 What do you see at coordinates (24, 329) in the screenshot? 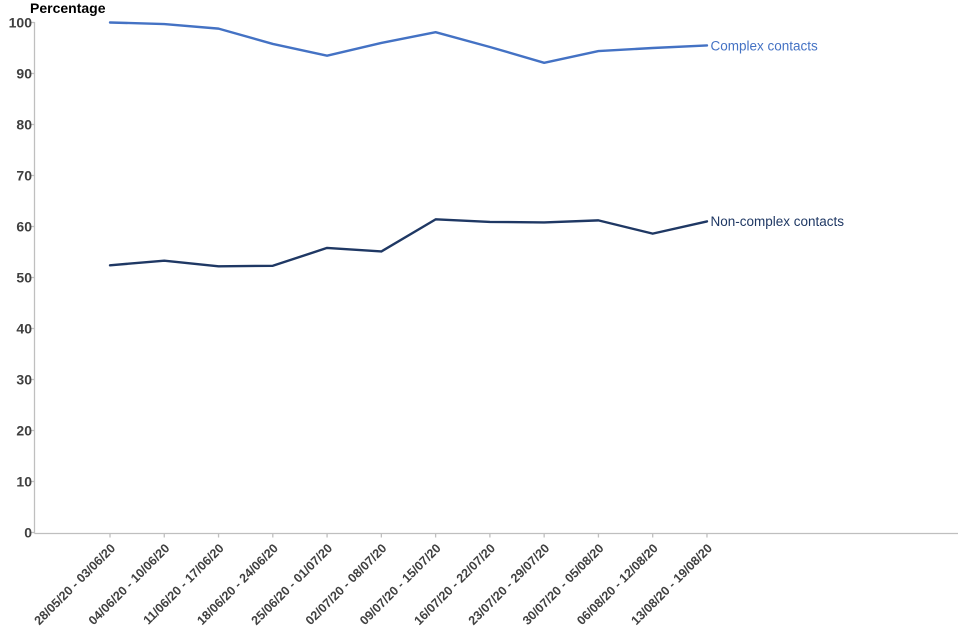
I see `y-axis-label: 40` at bounding box center [24, 329].